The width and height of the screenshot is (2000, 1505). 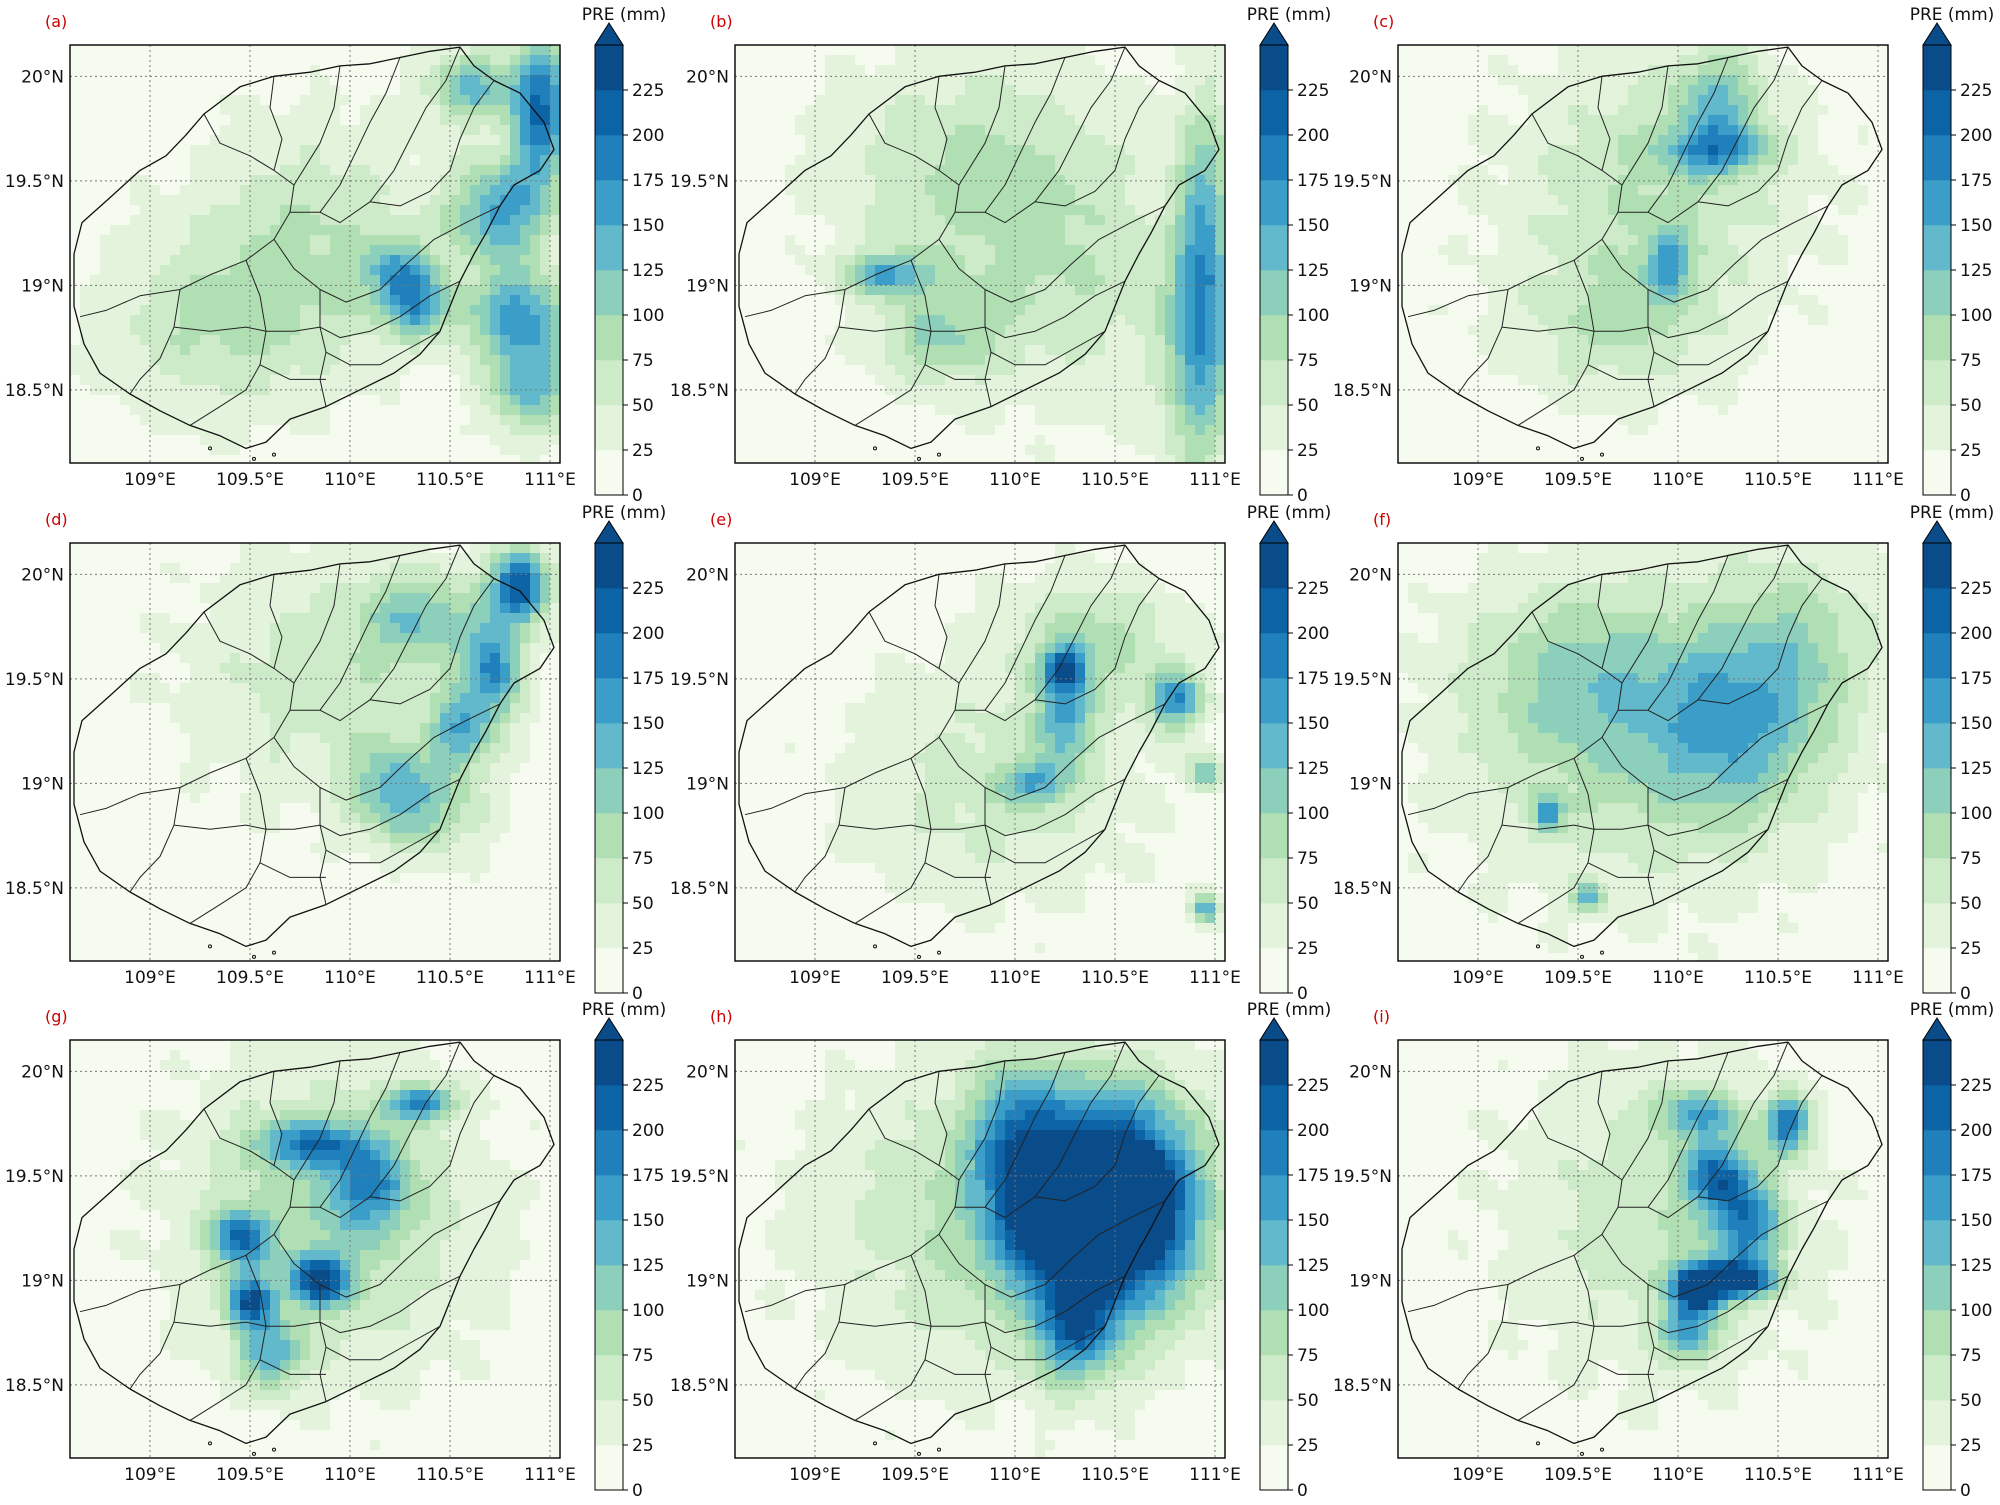 I want to click on panel-label: (e), so click(x=721, y=519).